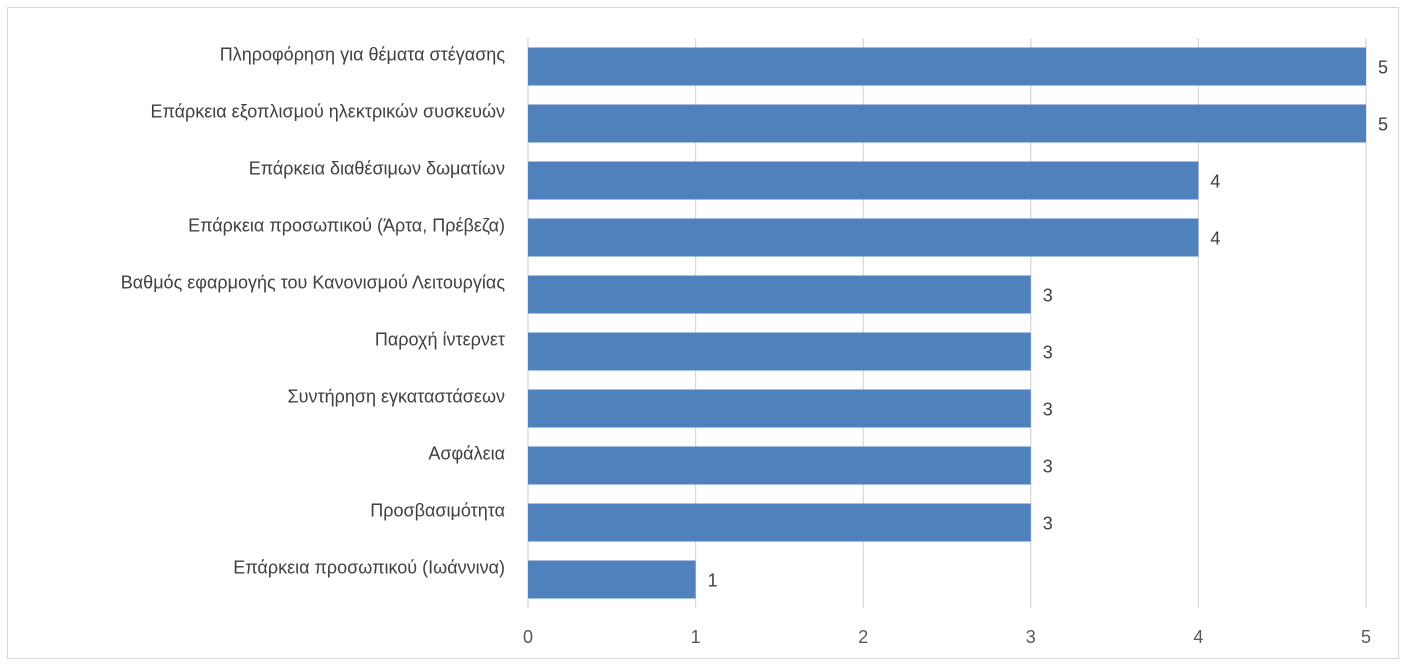 The width and height of the screenshot is (1407, 667). What do you see at coordinates (397, 397) in the screenshot?
I see `category-label: Συντήρηση εγκαταστάσεων` at bounding box center [397, 397].